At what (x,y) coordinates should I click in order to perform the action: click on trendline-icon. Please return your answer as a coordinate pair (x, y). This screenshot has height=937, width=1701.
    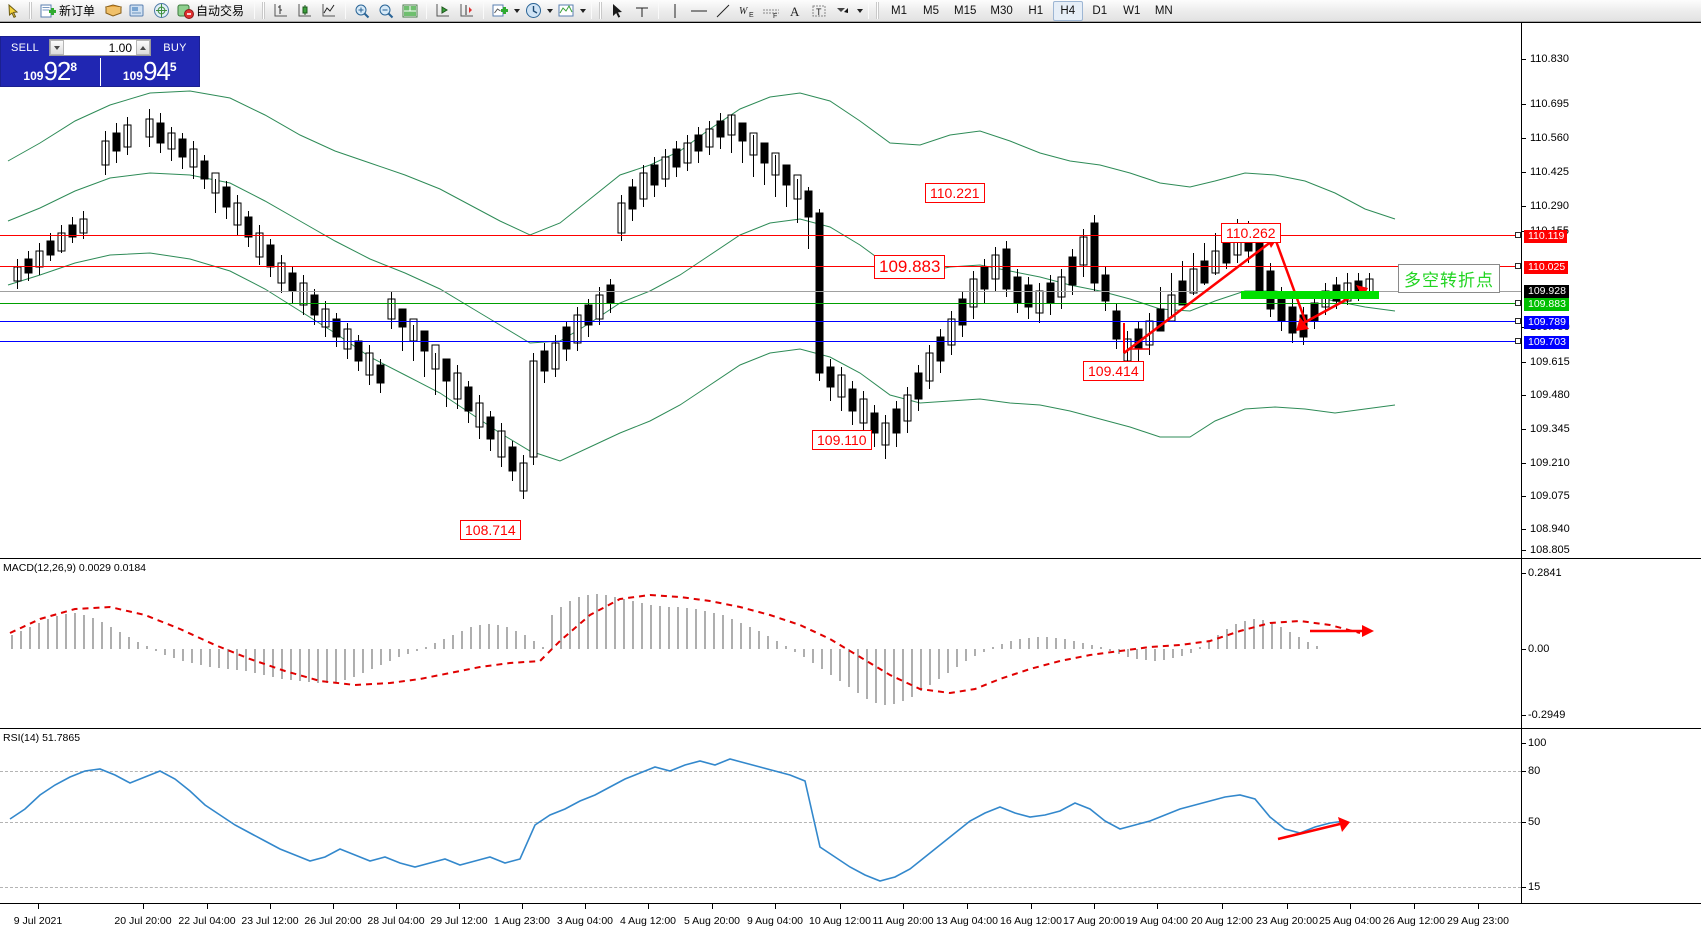
    Looking at the image, I should click on (723, 11).